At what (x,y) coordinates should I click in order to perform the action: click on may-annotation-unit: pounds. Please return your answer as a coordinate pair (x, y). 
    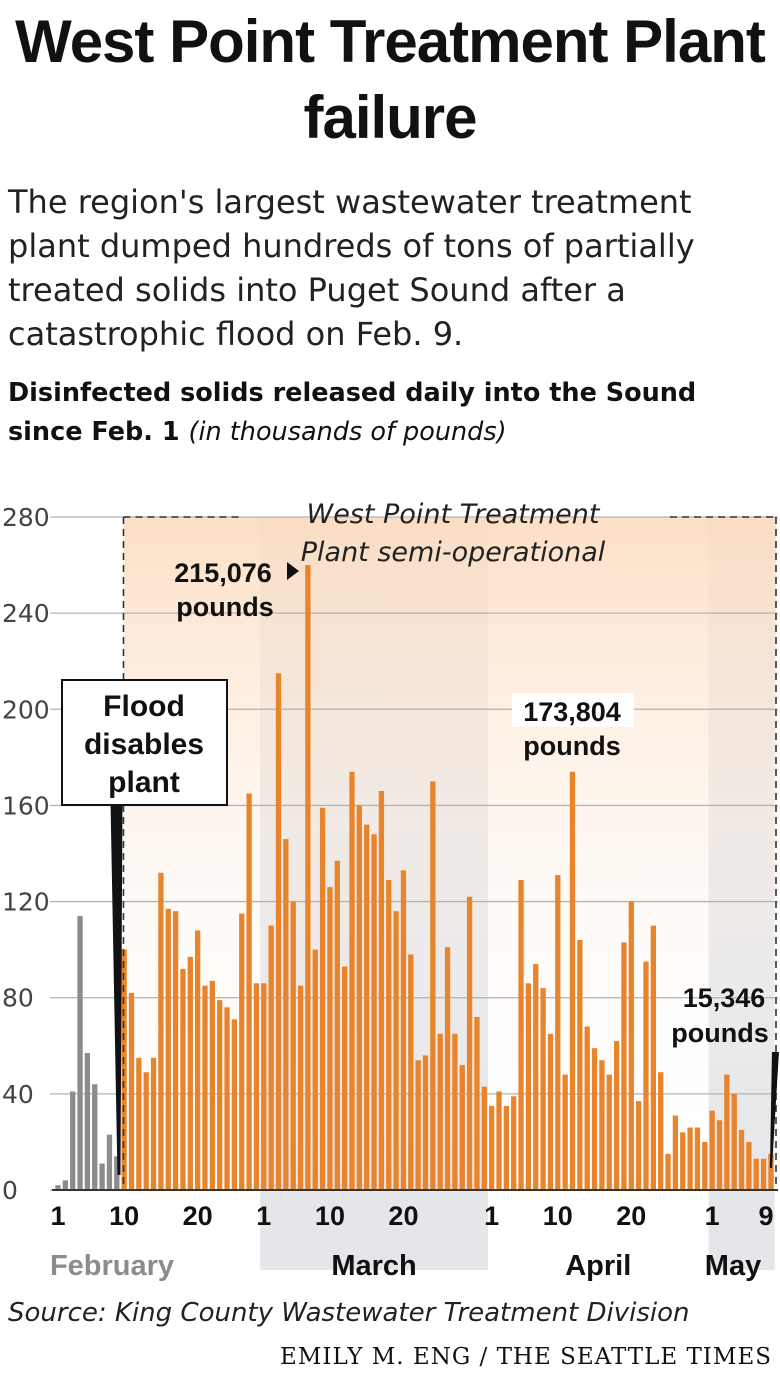
    Looking at the image, I should click on (719, 1033).